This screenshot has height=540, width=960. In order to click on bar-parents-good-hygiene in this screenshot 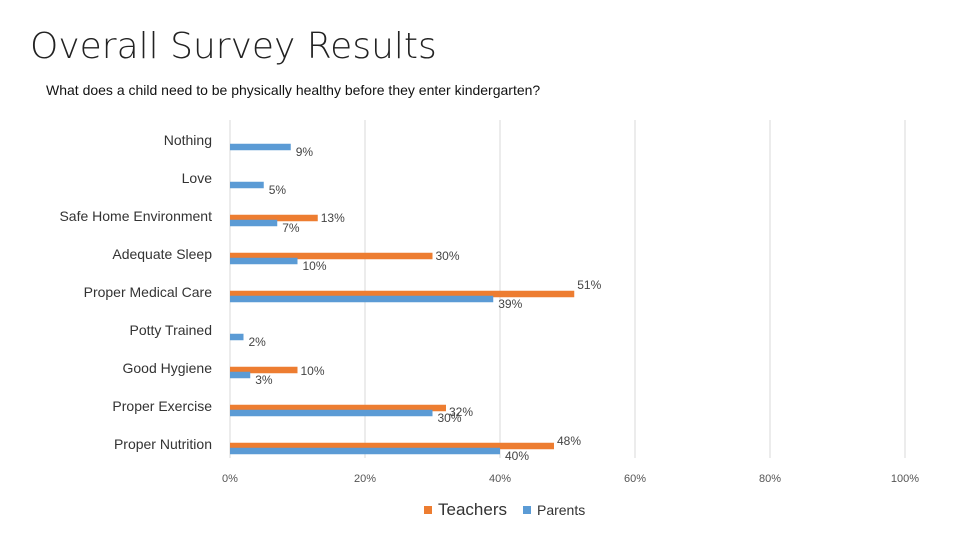, I will do `click(240, 375)`.